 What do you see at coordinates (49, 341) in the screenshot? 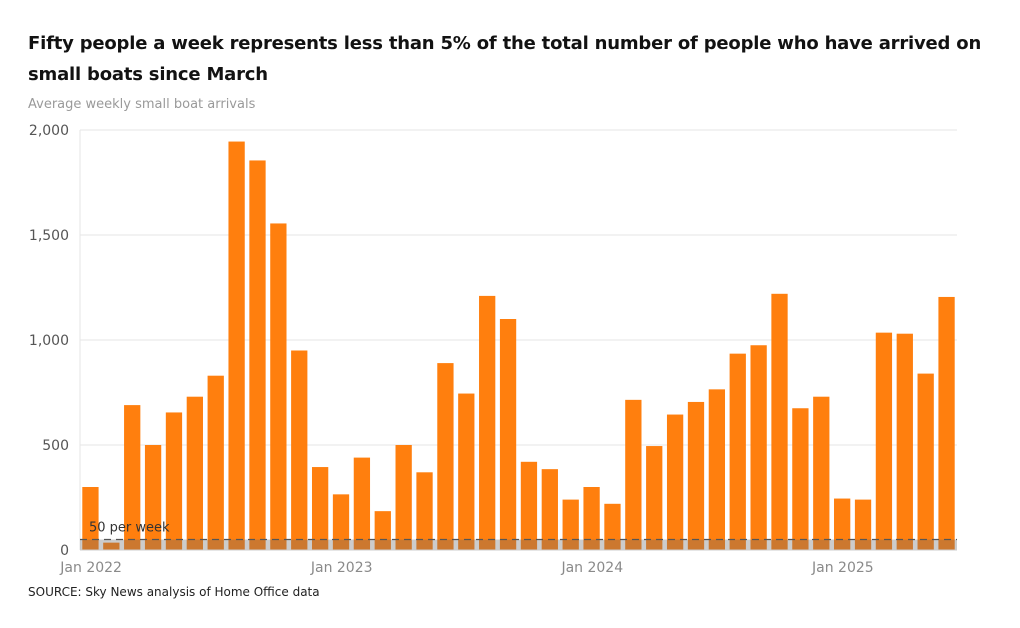
I see `y-tick-label: 1,000` at bounding box center [49, 341].